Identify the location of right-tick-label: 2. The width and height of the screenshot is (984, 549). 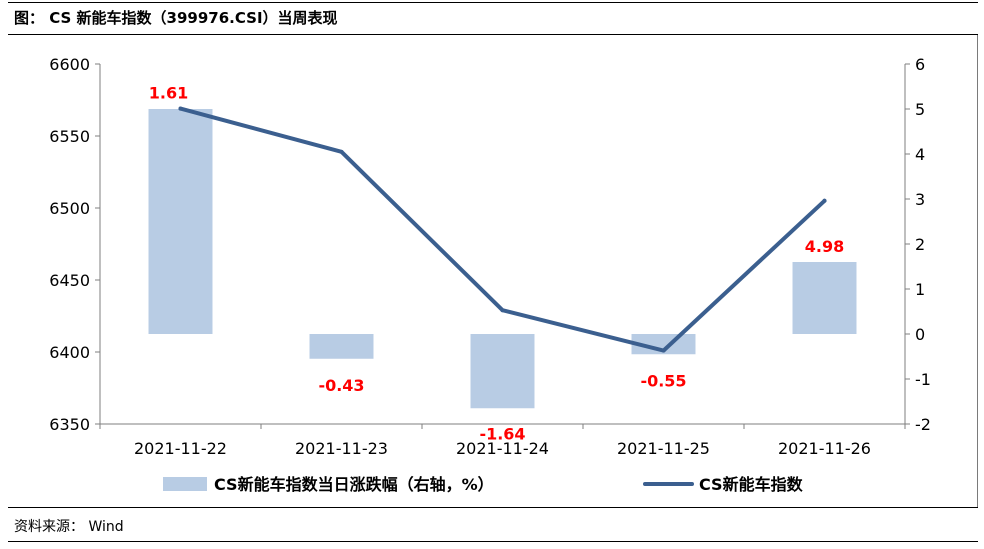
(920, 244).